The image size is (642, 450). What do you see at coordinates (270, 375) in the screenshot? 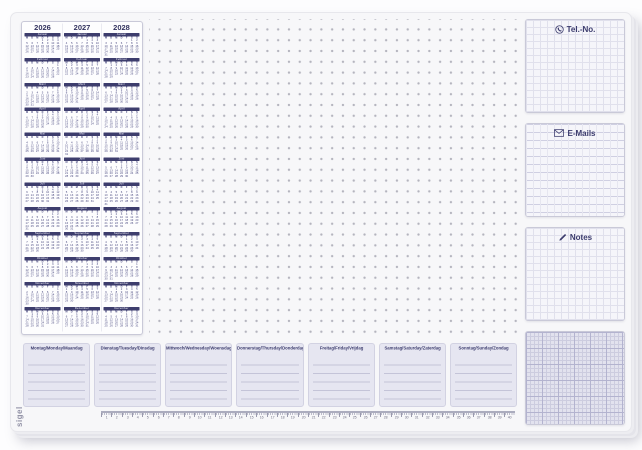
I see `planner-day-column: Donnerstag/Thursday/Donderdag` at bounding box center [270, 375].